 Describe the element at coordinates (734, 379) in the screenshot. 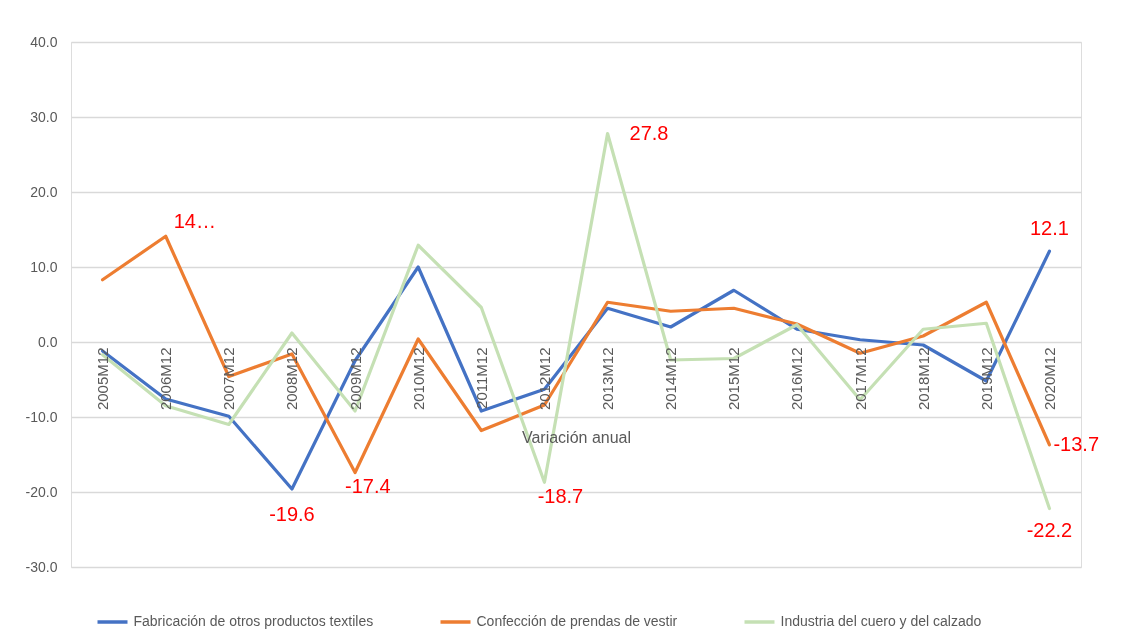

I see `x-tick-label: 2015M12` at that location.